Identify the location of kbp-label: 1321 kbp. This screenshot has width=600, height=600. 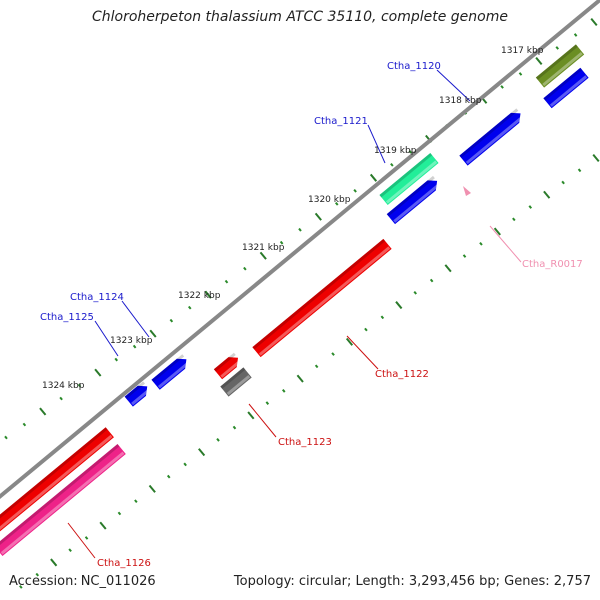
(263, 248).